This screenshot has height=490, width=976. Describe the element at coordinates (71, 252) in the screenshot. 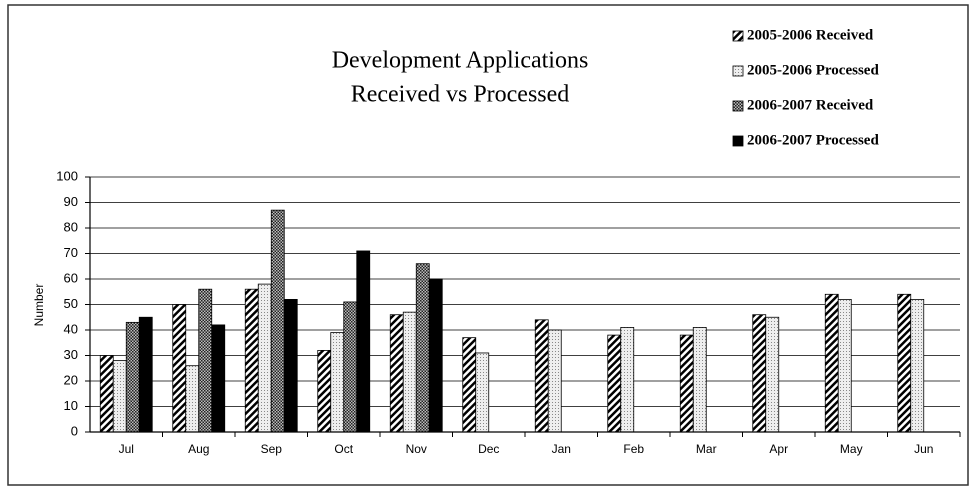

I see `y-tick-label: 70` at that location.